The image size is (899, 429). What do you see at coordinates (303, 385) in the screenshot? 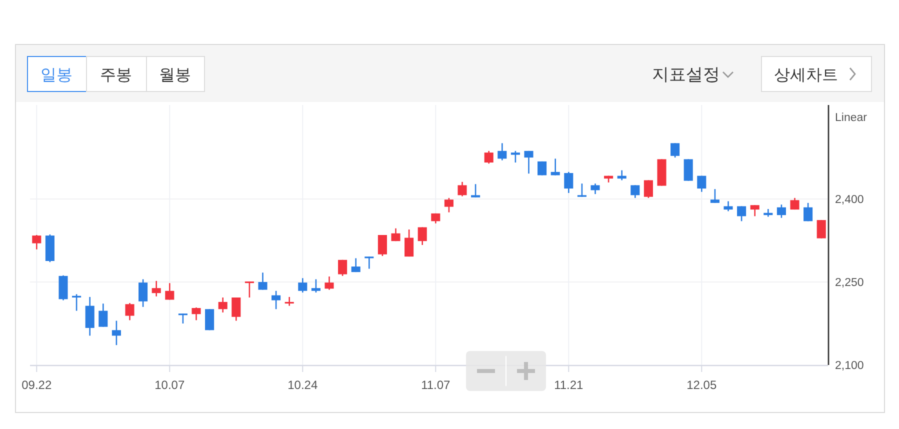
I see `x-tick-label: 10.24` at bounding box center [303, 385].